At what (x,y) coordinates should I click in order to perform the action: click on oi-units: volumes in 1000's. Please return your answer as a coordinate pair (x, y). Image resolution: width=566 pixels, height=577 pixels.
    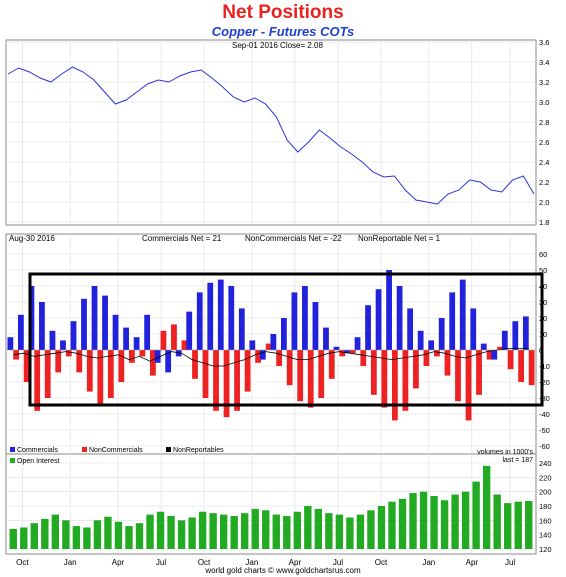
    Looking at the image, I should click on (505, 452).